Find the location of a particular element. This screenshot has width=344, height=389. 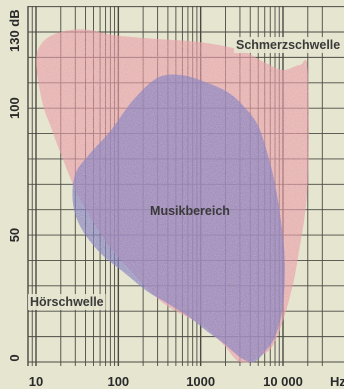

x-unit-label: Hz is located at coordinates (337, 381).